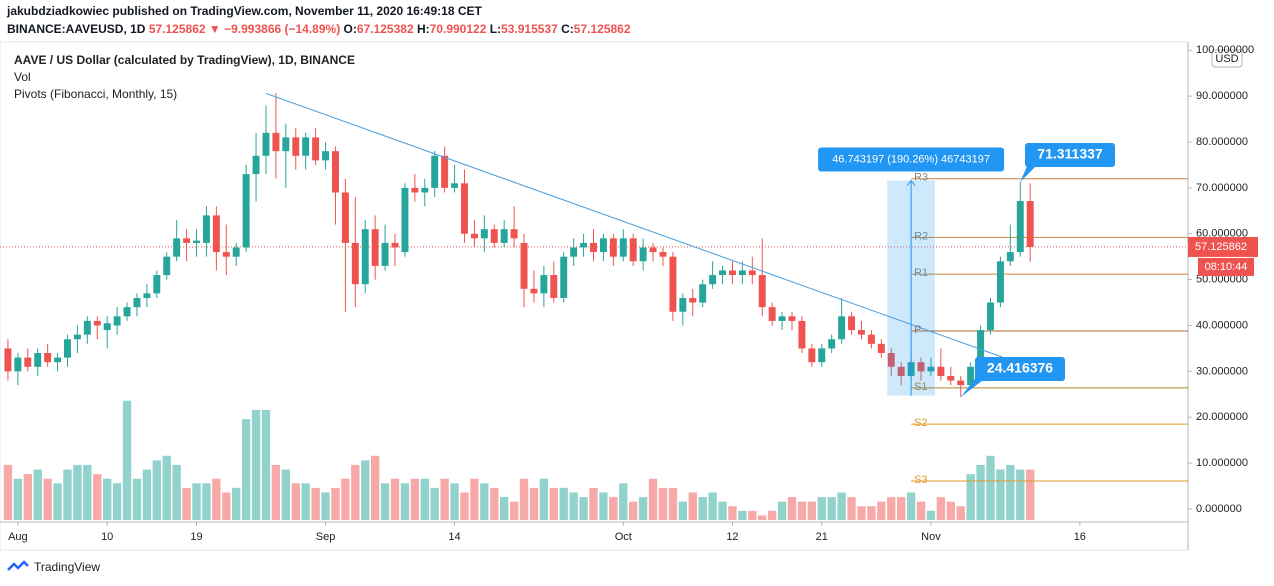  Describe the element at coordinates (920, 387) in the screenshot. I see `pivot-label: S1` at that location.